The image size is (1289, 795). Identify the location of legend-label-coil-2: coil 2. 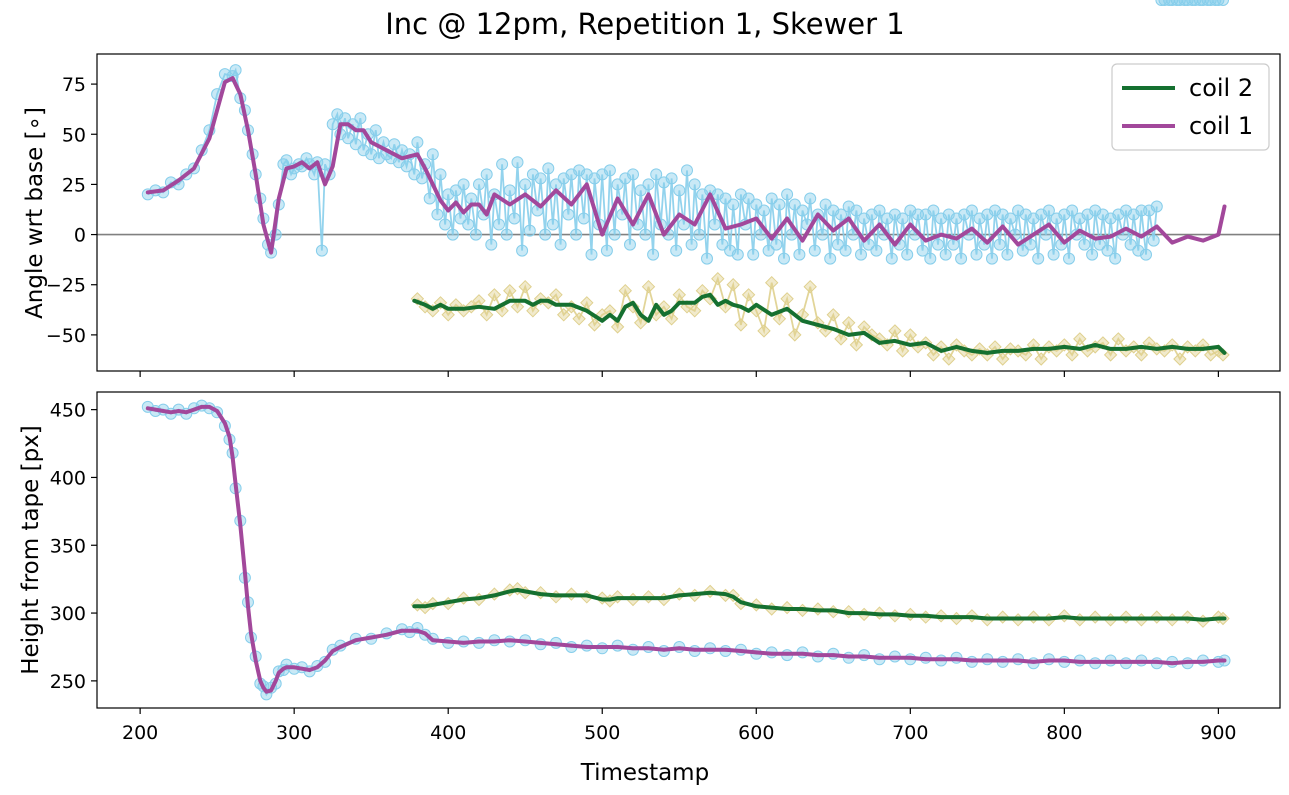
(1221, 88).